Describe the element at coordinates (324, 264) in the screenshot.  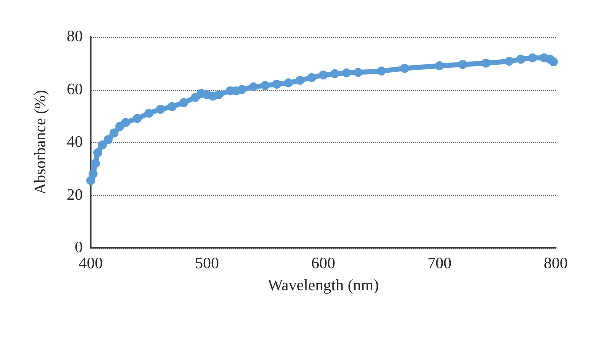
I see `x-tick-label: 600` at that location.